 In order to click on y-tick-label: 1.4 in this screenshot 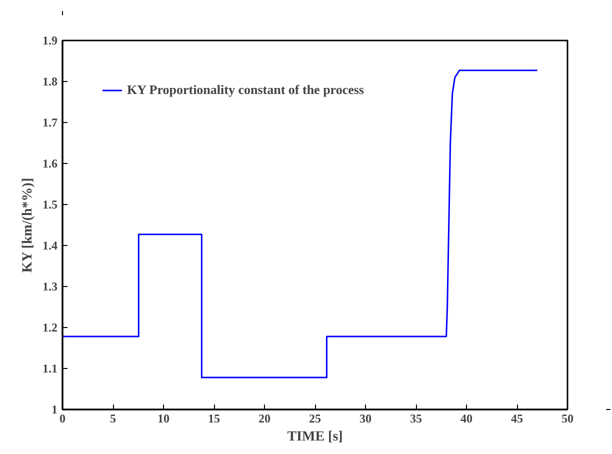, I will do `click(50, 245)`.